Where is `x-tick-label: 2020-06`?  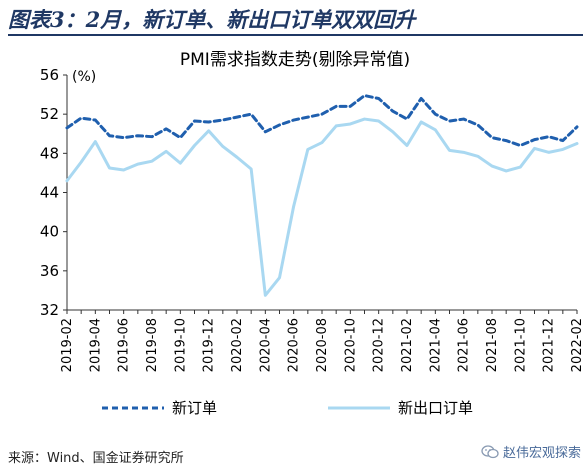 x-tick-label: 2020-06 is located at coordinates (294, 345).